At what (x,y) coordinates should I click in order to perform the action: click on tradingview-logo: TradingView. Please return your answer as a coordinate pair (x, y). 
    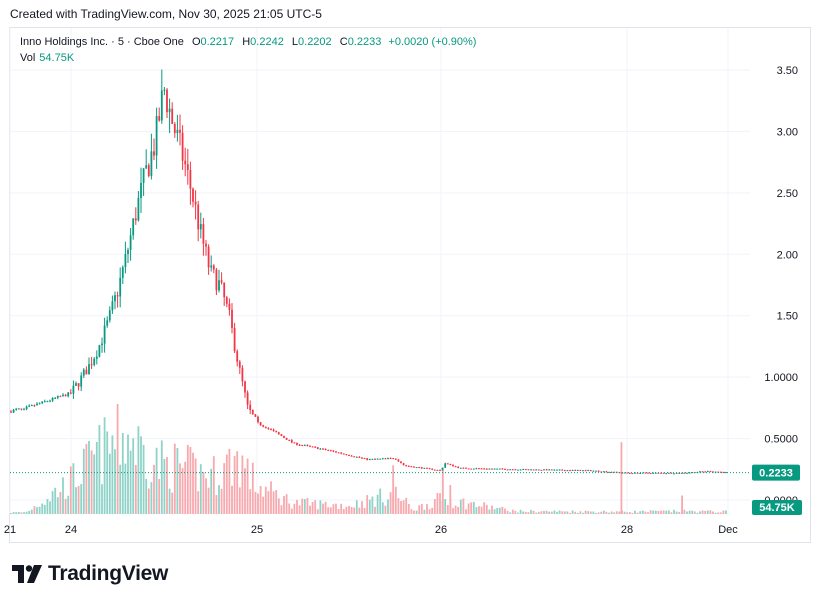
    Looking at the image, I should click on (90, 574).